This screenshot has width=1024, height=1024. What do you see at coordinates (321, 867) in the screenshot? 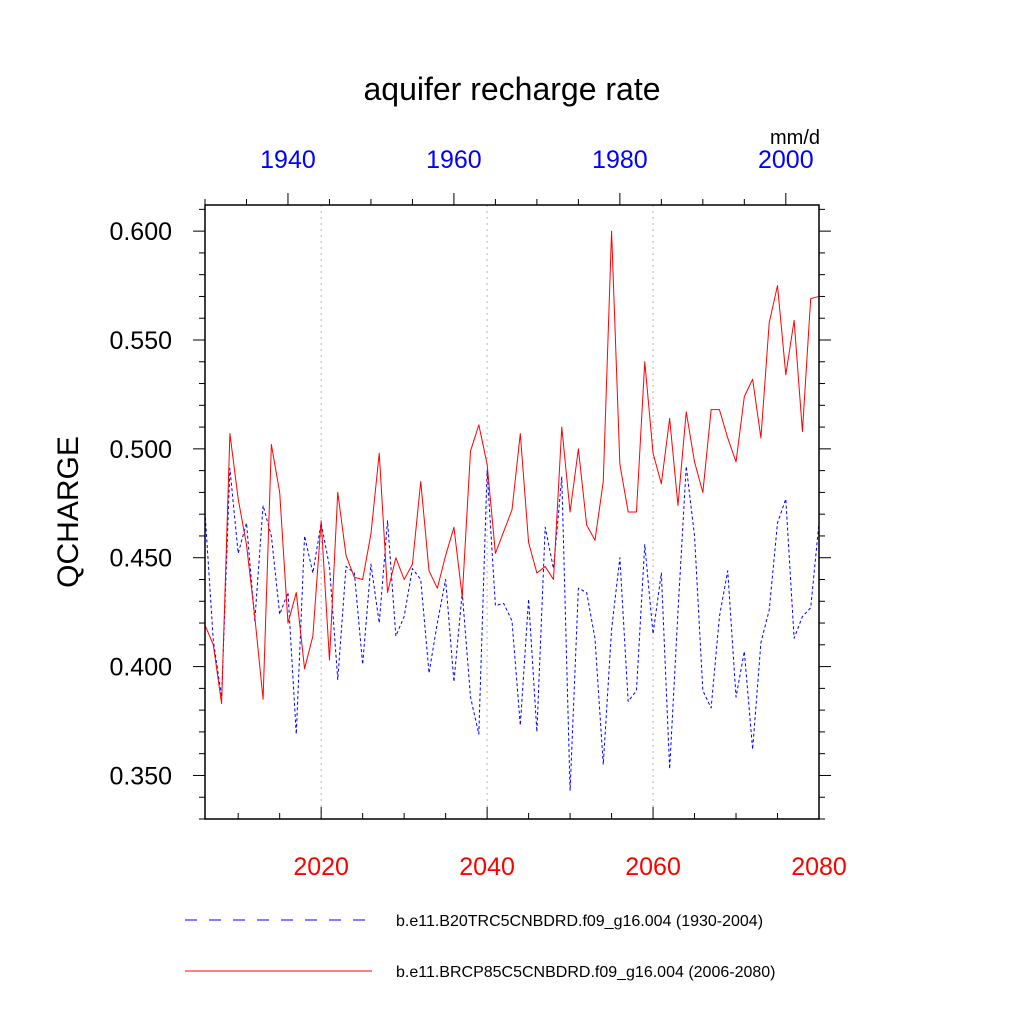
I see `x-bottom-tick-label: 2020` at bounding box center [321, 867].